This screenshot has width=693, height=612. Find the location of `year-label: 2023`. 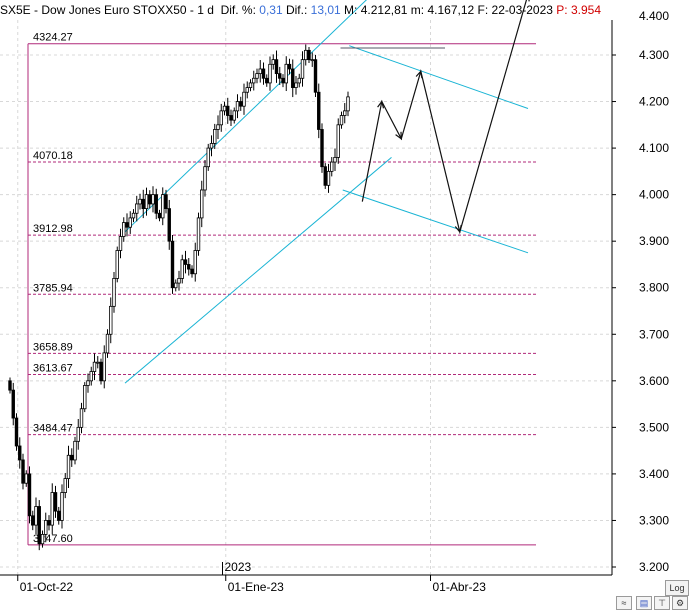

year-label: 2023 is located at coordinates (238, 567).